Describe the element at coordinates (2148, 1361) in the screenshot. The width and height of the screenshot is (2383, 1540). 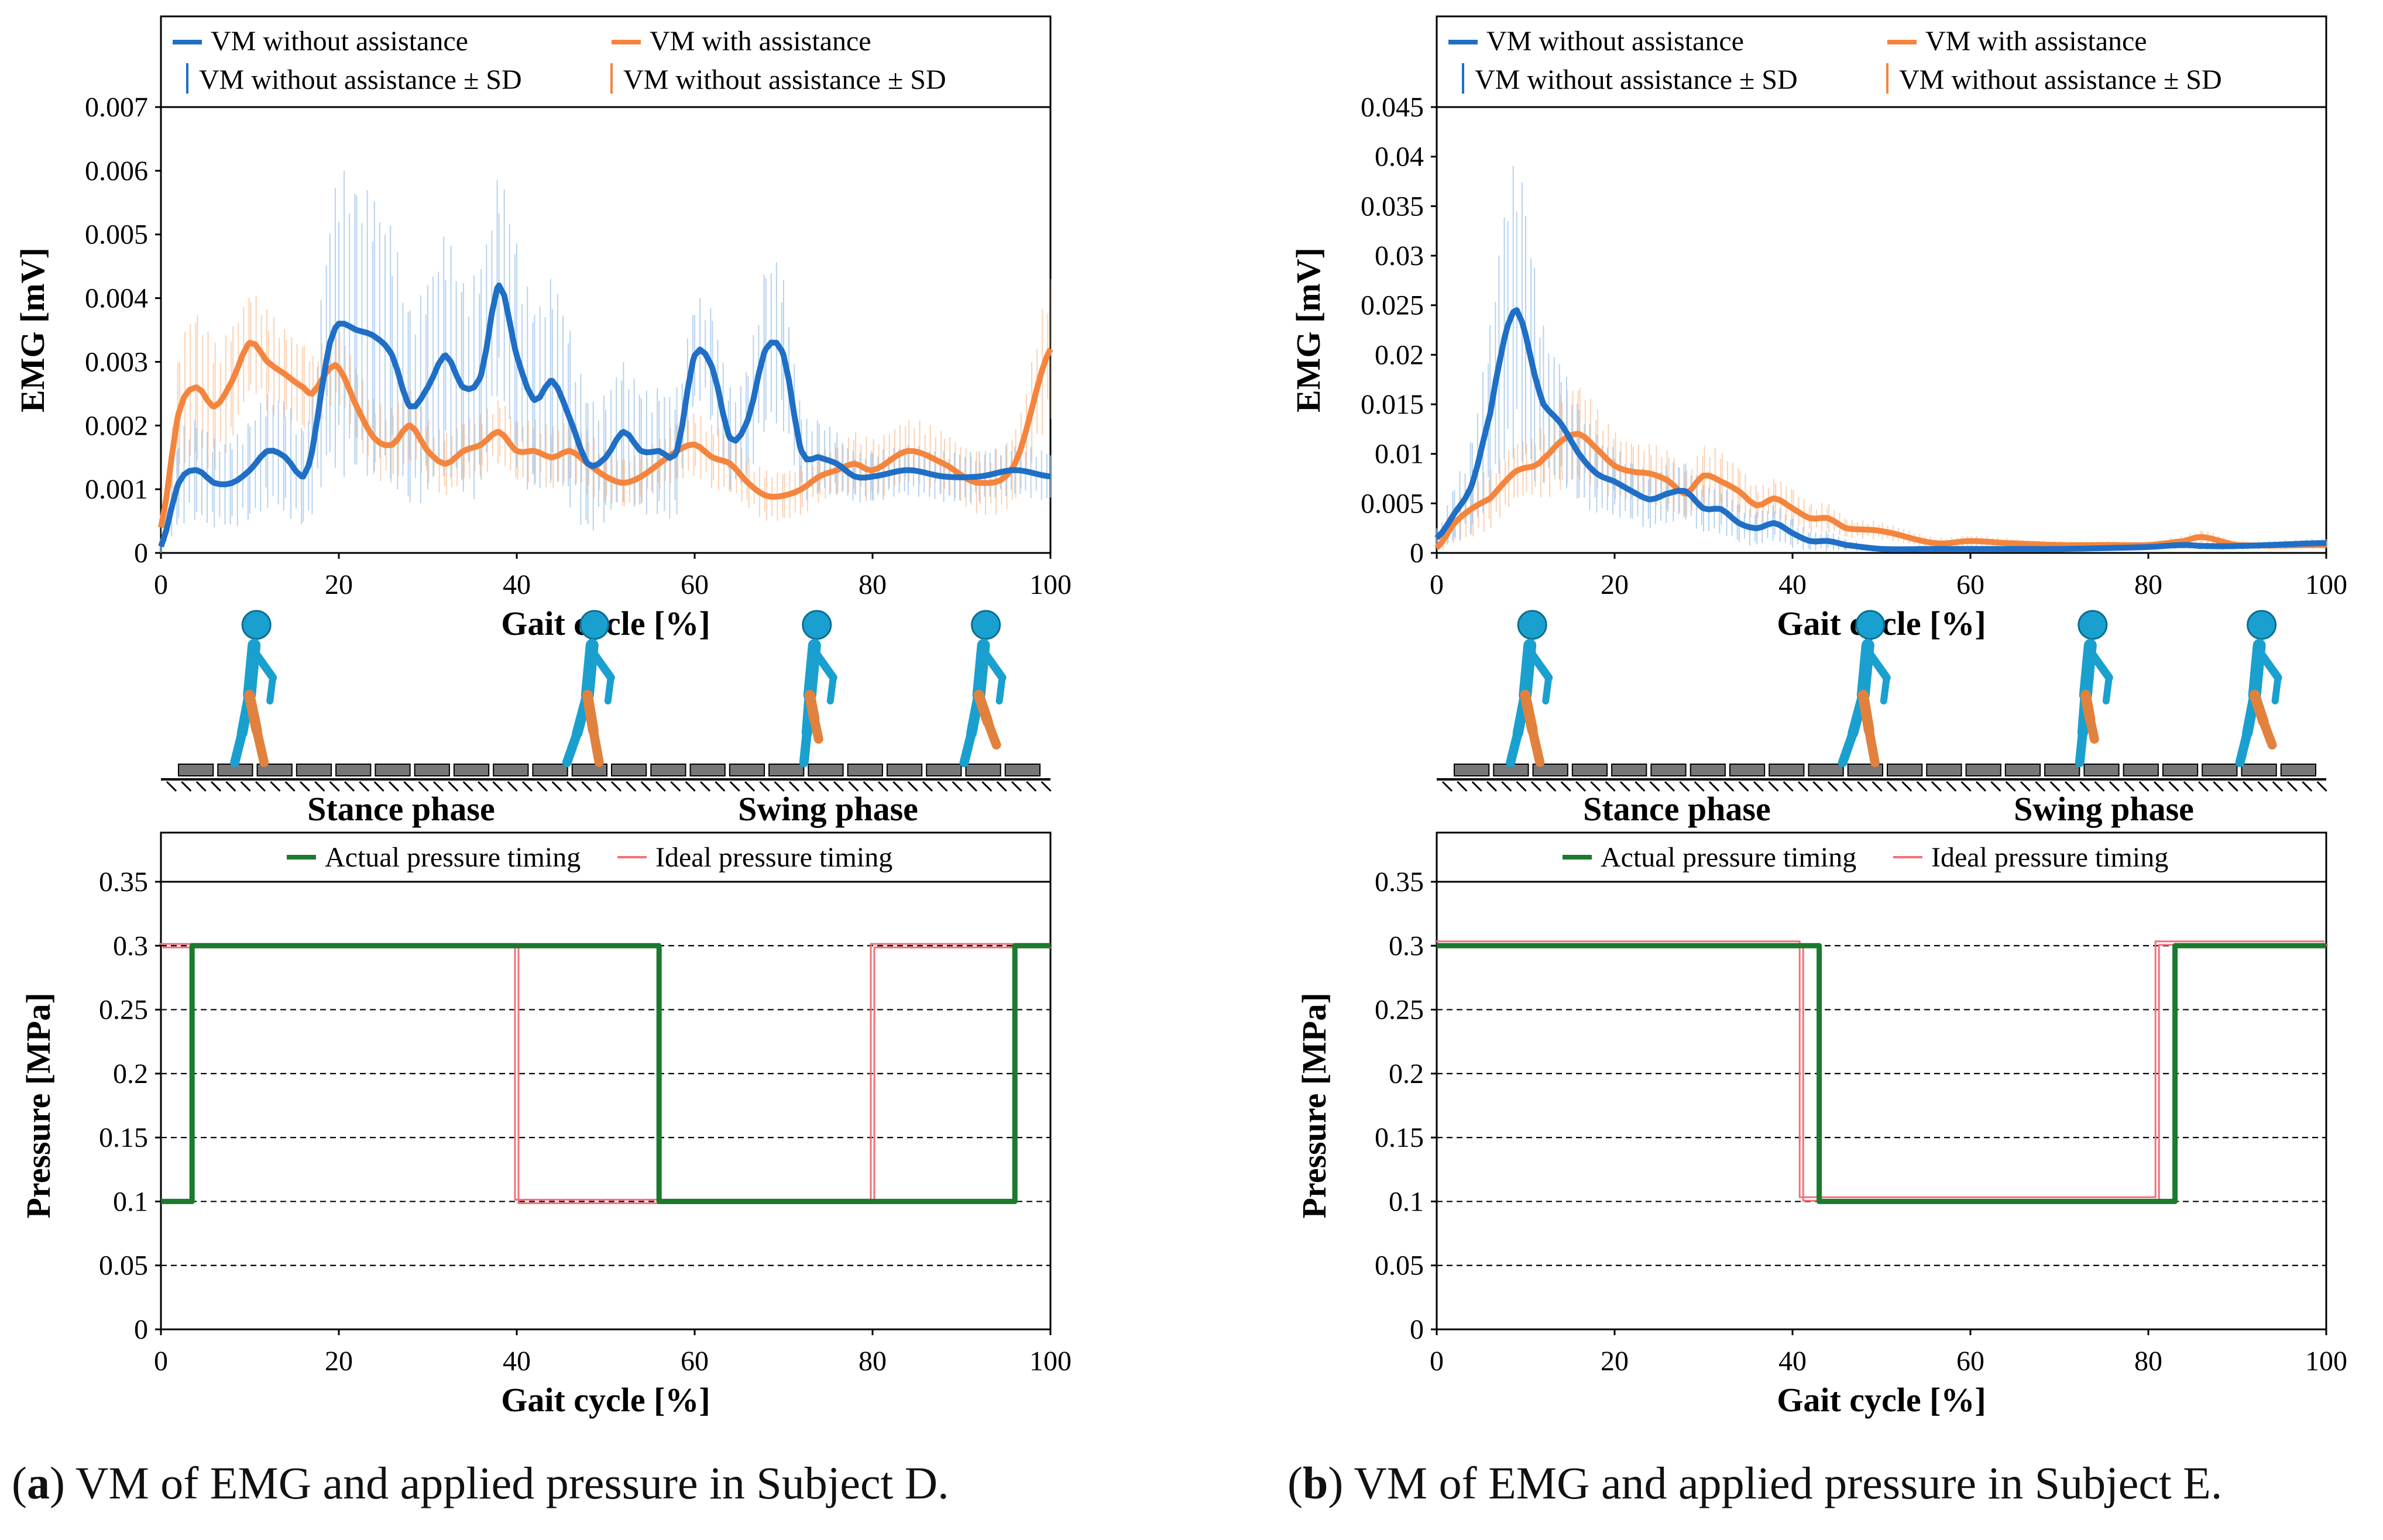
I see `x-tick-label: 80` at that location.